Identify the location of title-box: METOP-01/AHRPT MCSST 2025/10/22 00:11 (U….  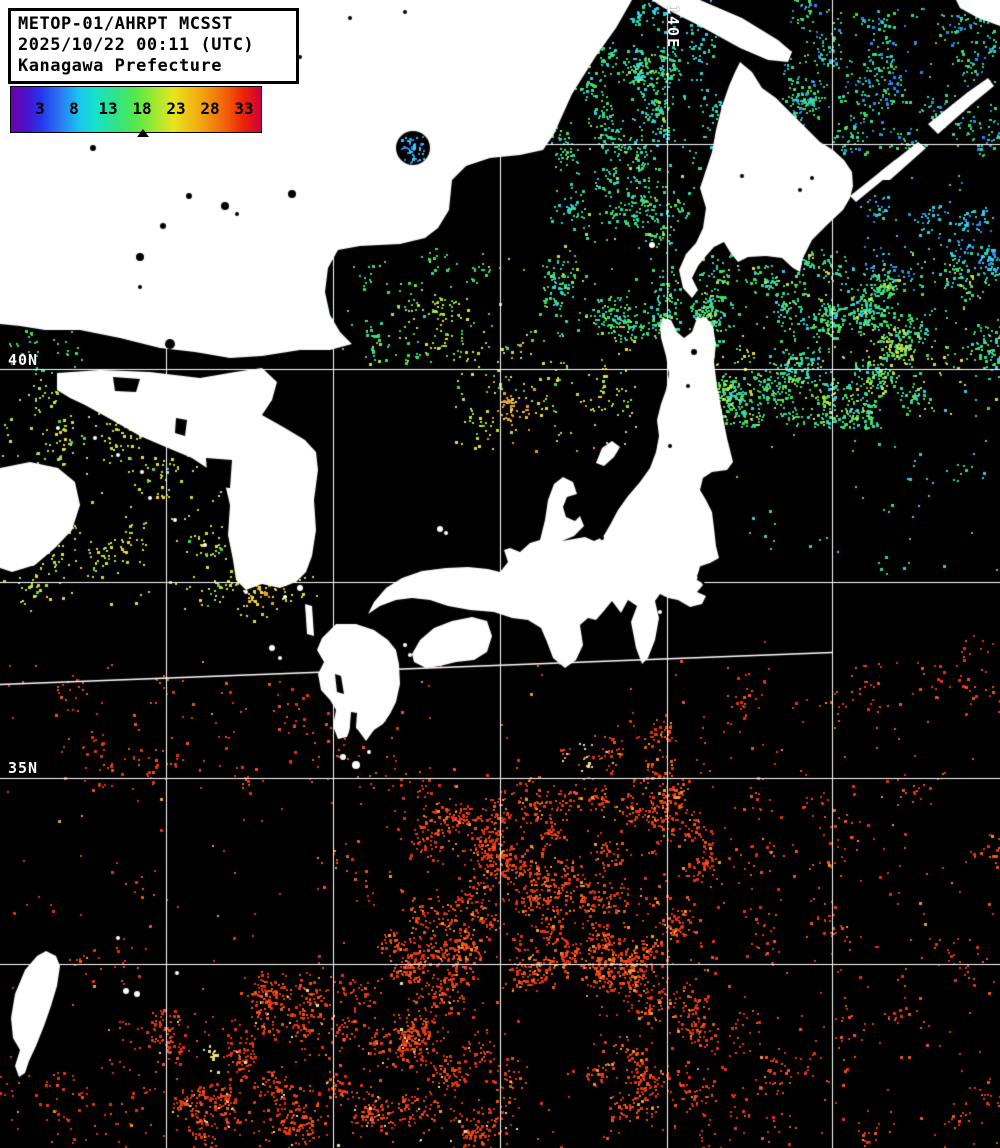
(153, 46).